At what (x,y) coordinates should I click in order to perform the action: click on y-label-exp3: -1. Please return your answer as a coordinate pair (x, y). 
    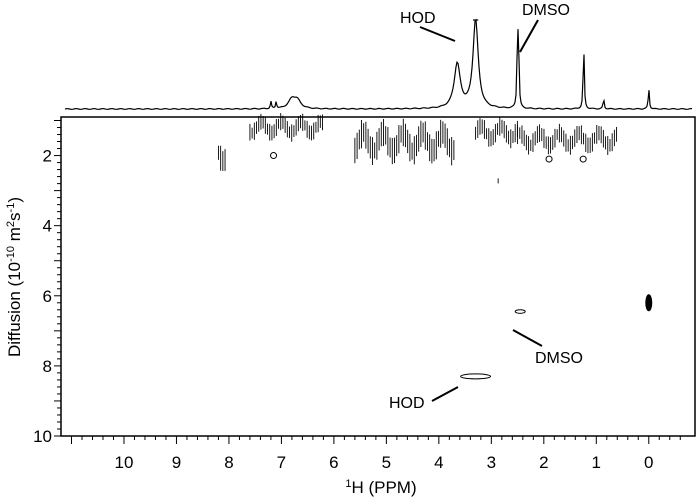
    Looking at the image, I should click on (11, 208).